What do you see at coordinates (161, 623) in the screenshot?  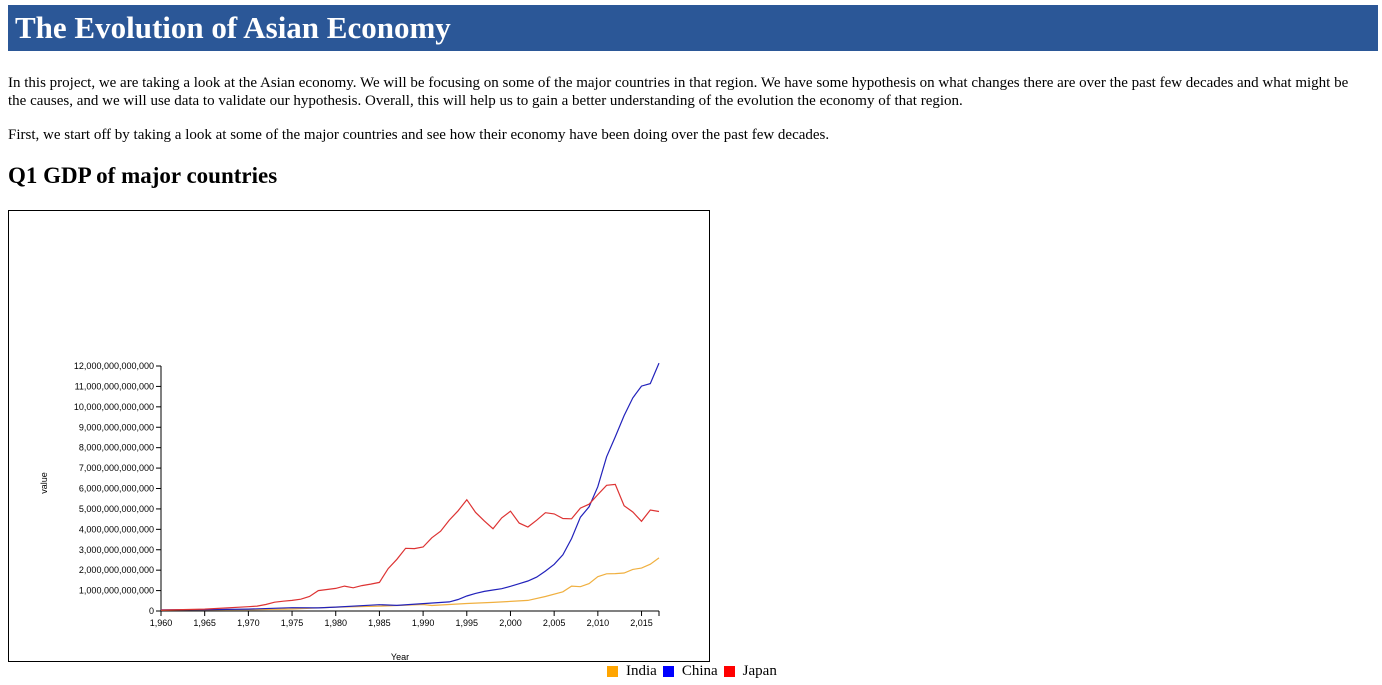 I see `x-tick-label: 1,960` at bounding box center [161, 623].